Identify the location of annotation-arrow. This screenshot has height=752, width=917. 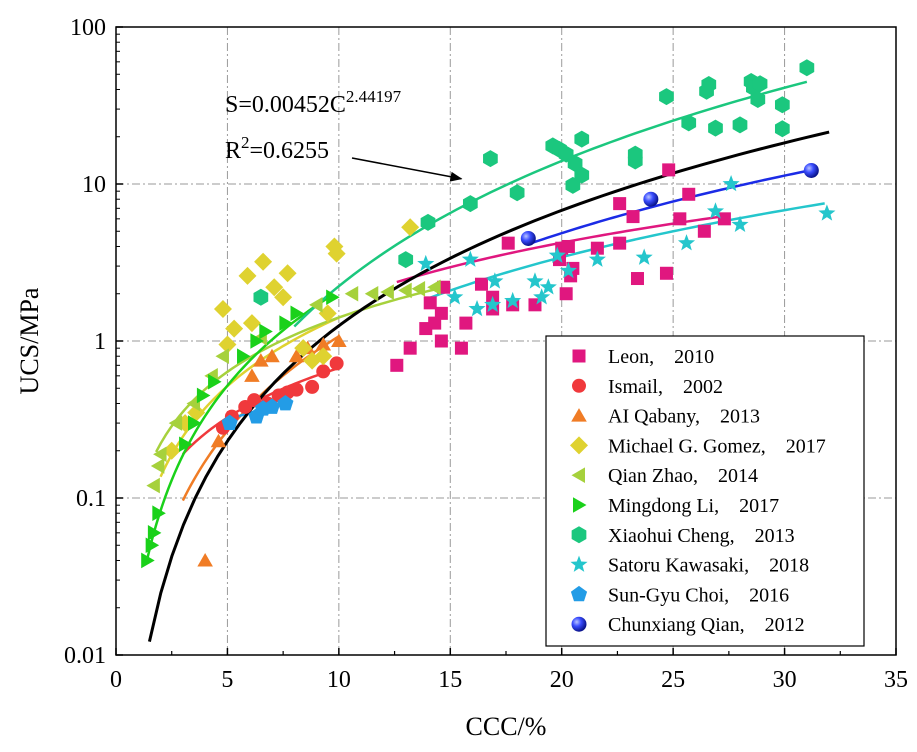
(407, 169).